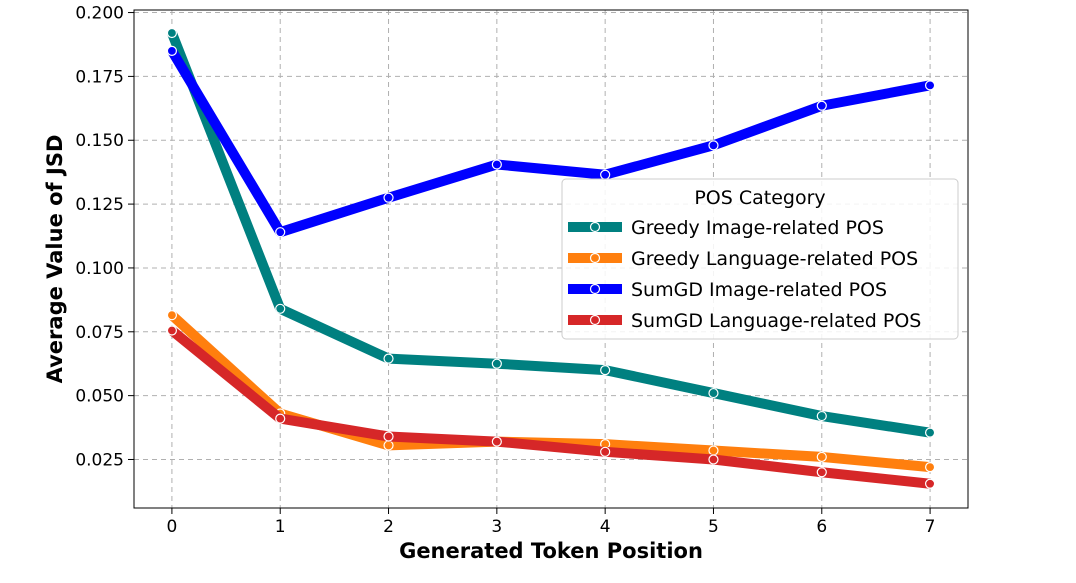 Image resolution: width=1076 pixels, height=583 pixels. What do you see at coordinates (759, 198) in the screenshot?
I see `legend-title: POS Category` at bounding box center [759, 198].